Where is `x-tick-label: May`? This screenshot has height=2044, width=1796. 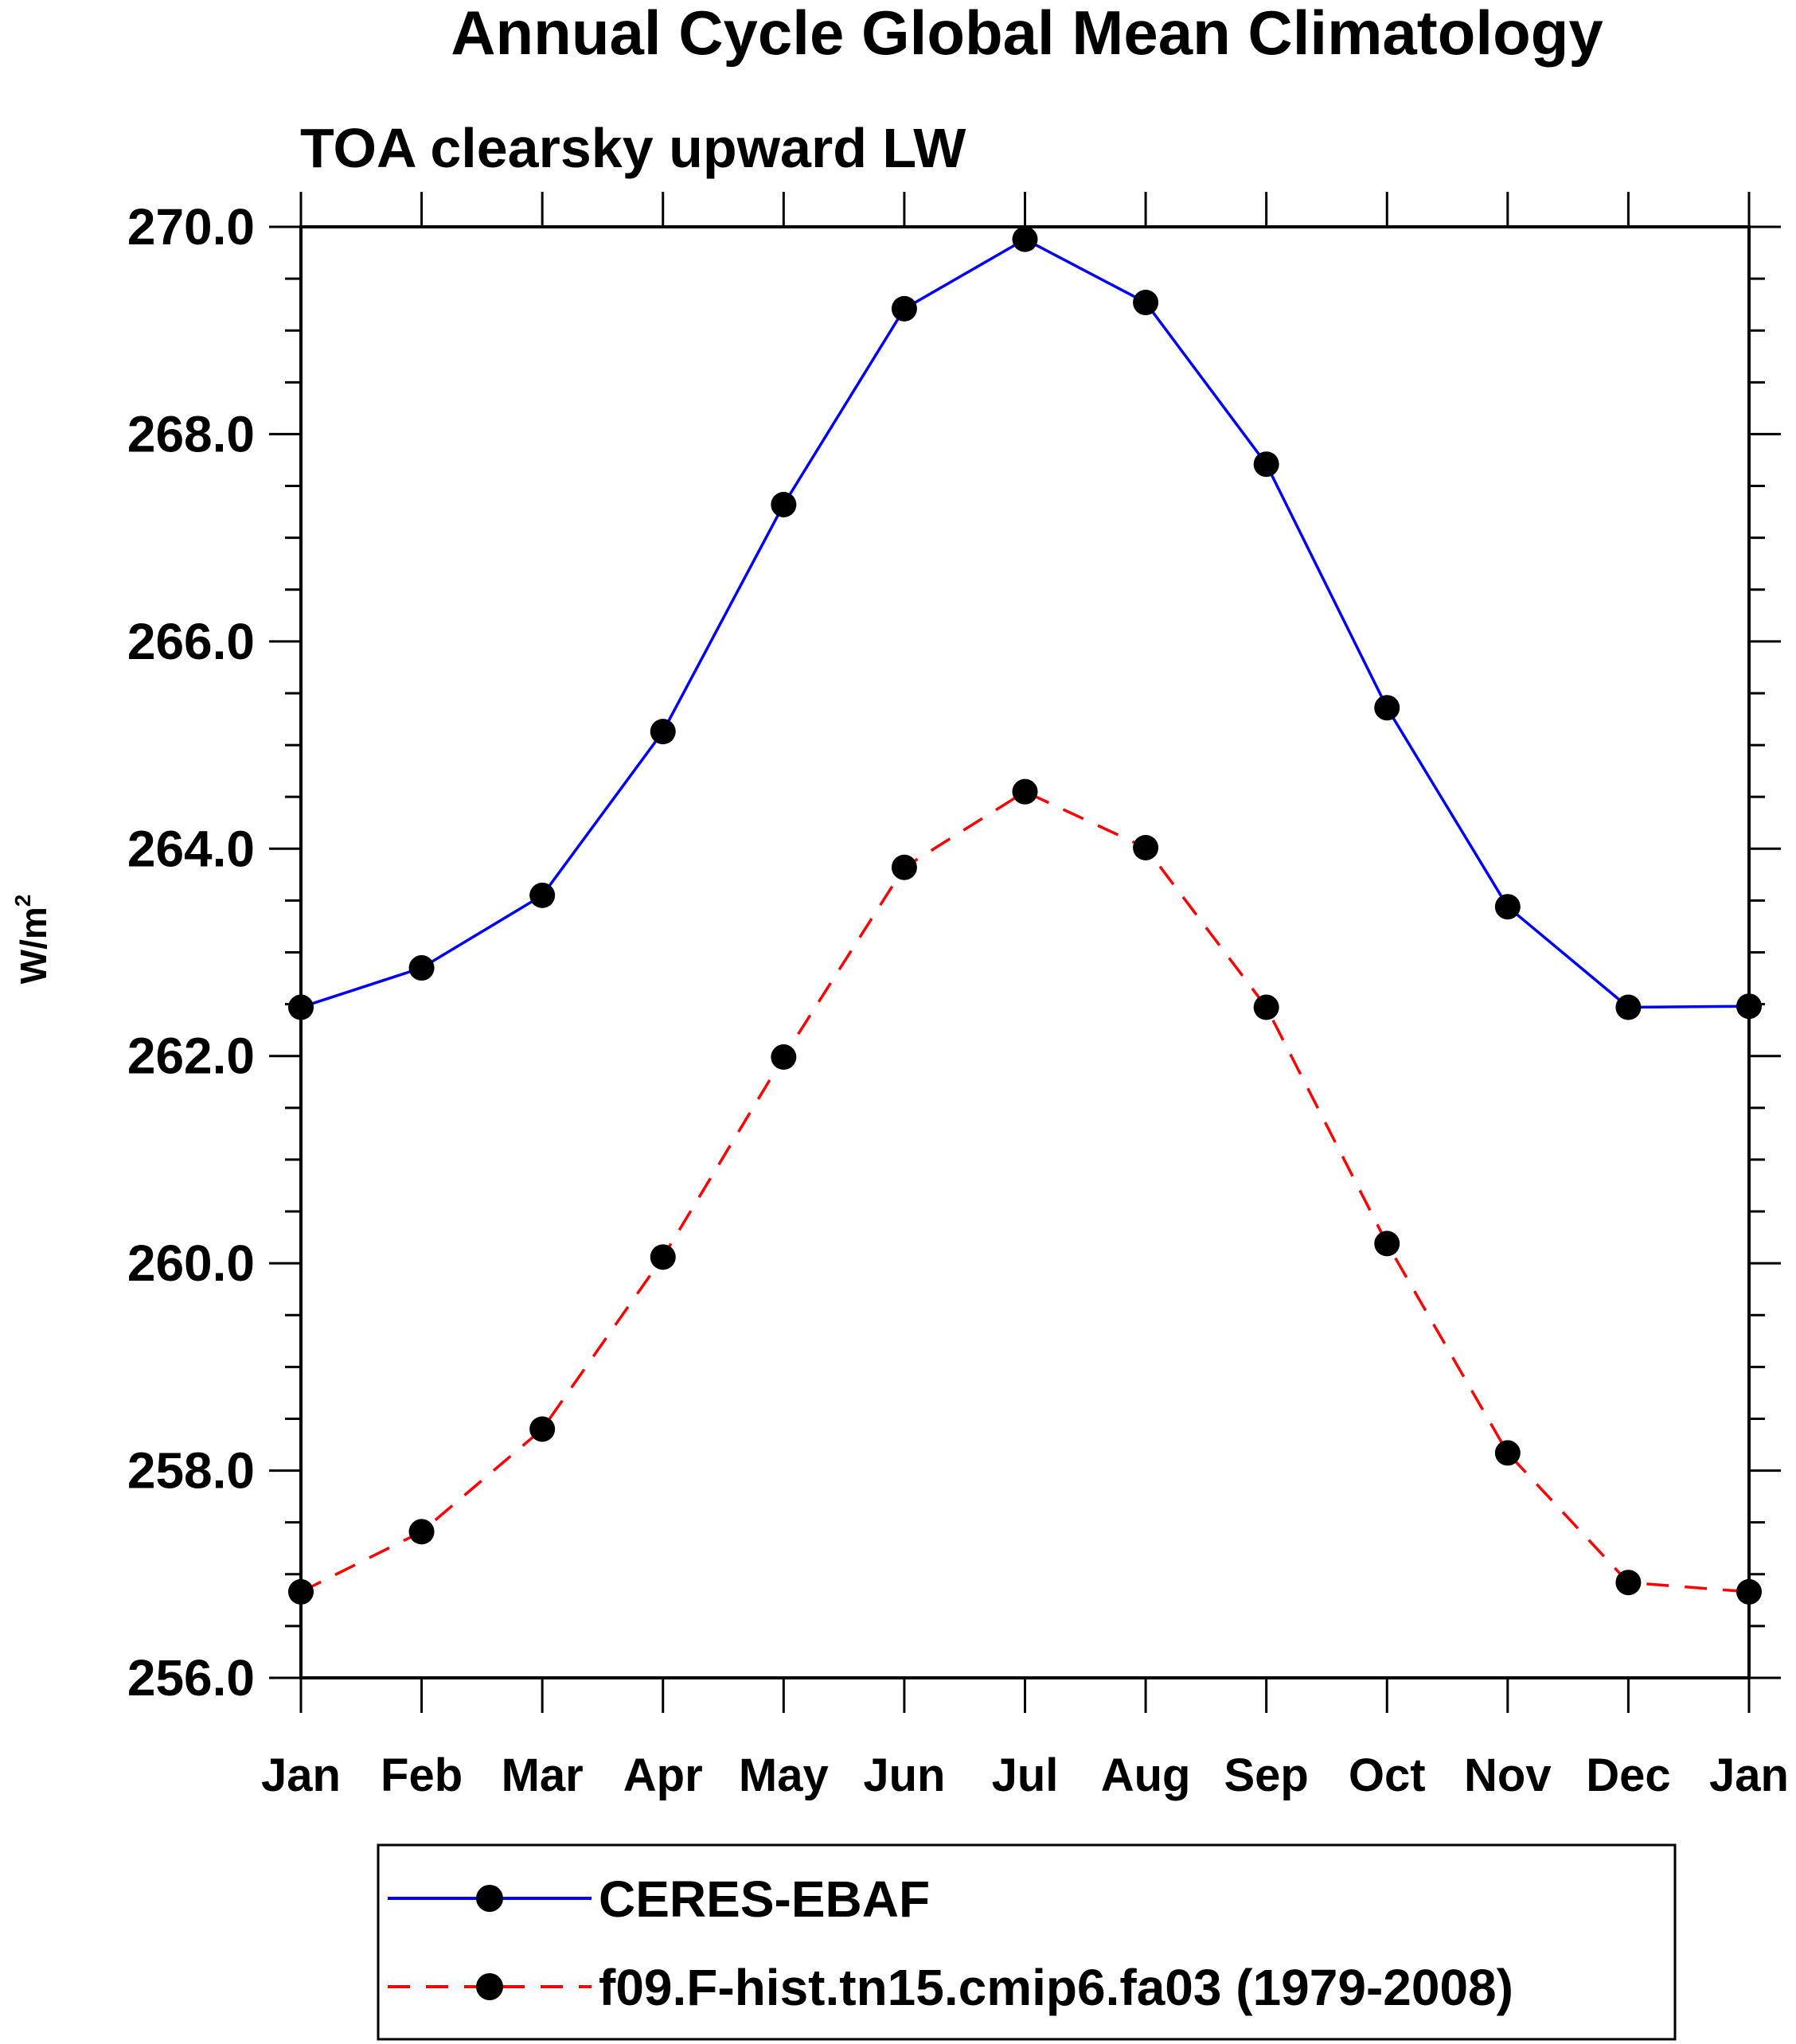 x-tick-label: May is located at coordinates (784, 1775).